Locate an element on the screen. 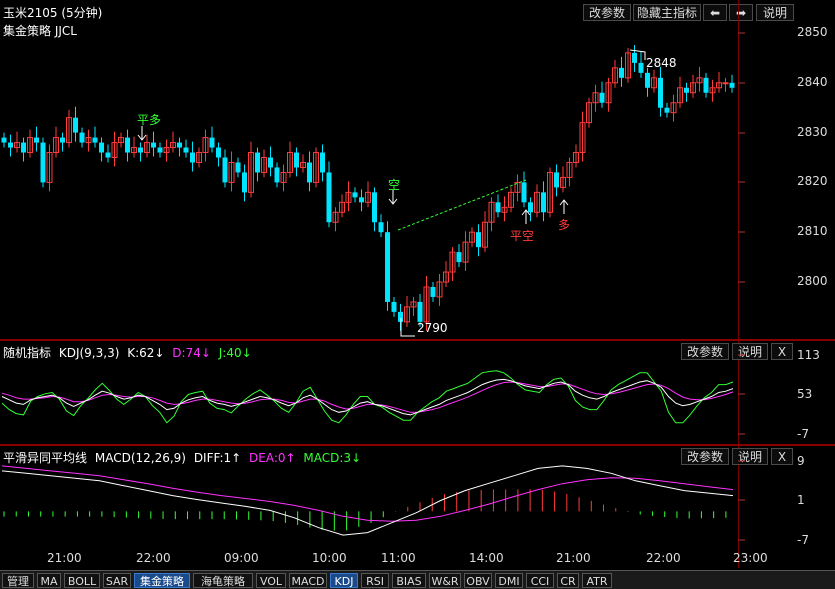  signal-duo-label: 多 is located at coordinates (564, 225).